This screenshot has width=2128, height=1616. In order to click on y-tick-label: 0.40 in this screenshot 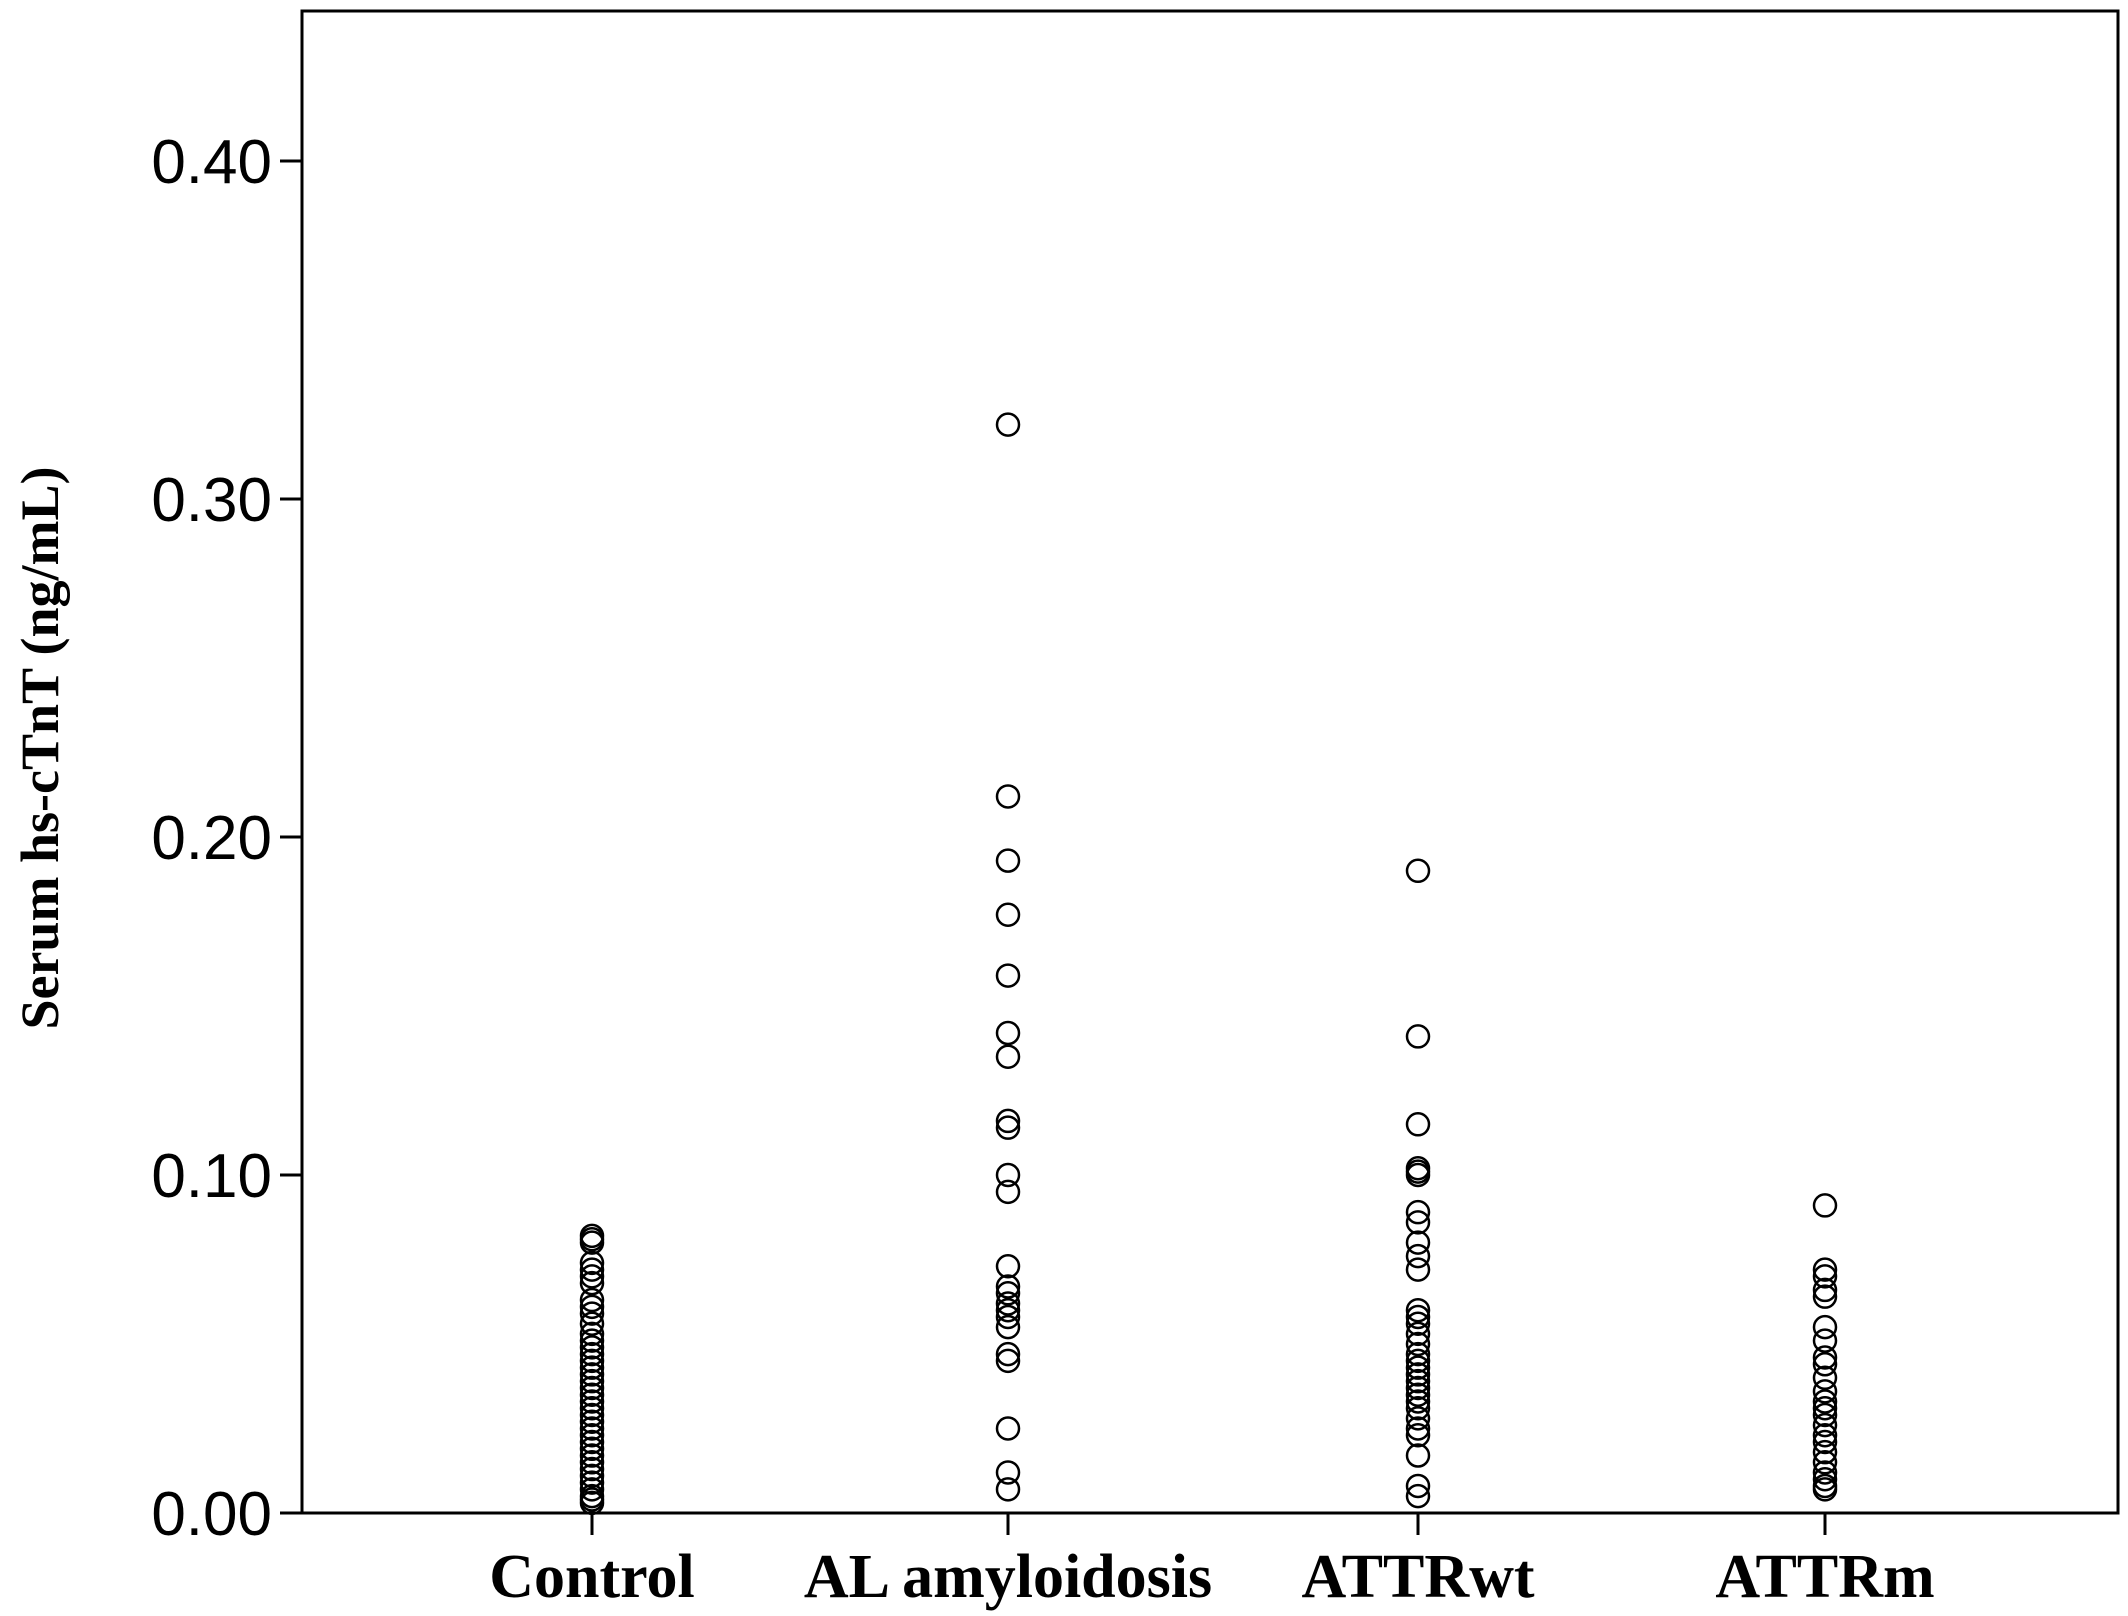, I will do `click(211, 162)`.